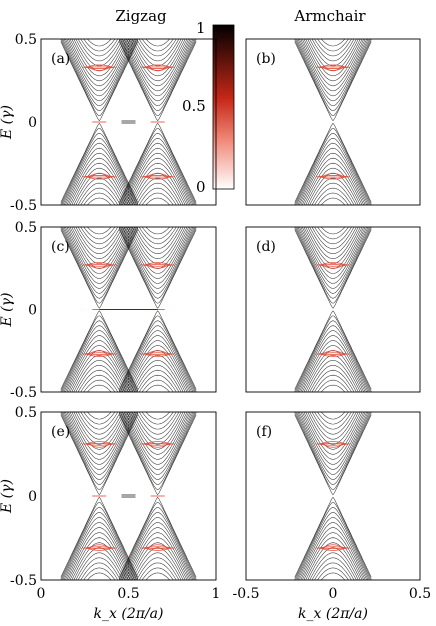 This screenshot has width=436, height=626. Describe the element at coordinates (60, 432) in the screenshot. I see `panel-label: (e)` at that location.